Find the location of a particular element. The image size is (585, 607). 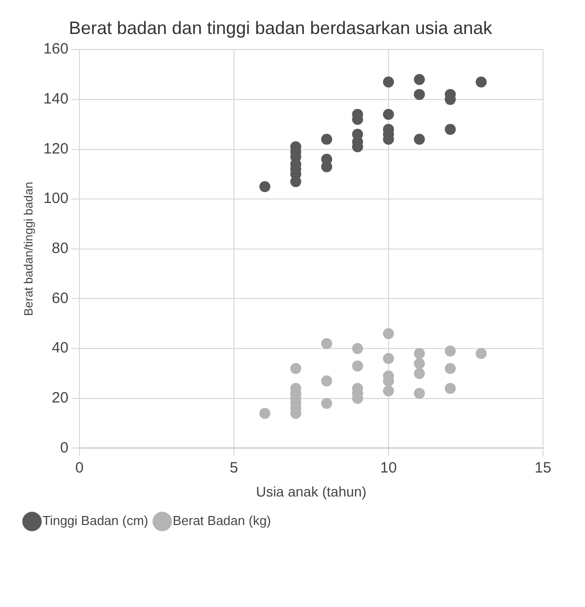

x-axis-title: Usia anak (tahun) is located at coordinates (311, 491).